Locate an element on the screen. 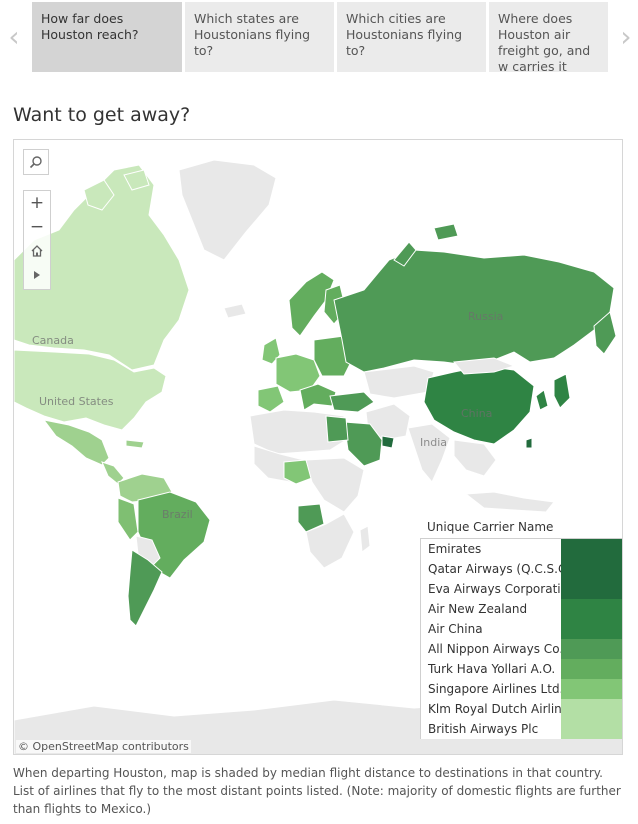 The height and width of the screenshot is (824, 638). legend-carrier-name: All Nippon Airways Co. is located at coordinates (495, 649).